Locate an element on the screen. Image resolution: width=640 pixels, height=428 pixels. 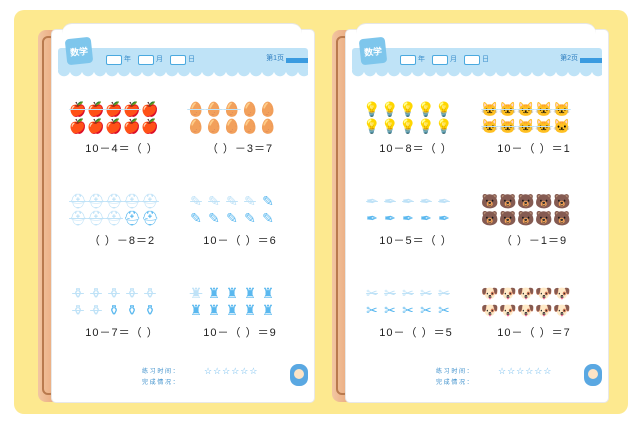
counting-picture-group: ✒ ✒ ✒ ✒ ✒ ✒ ✒ ✒ ✒ ✒ is located at coordinates (416, 209).